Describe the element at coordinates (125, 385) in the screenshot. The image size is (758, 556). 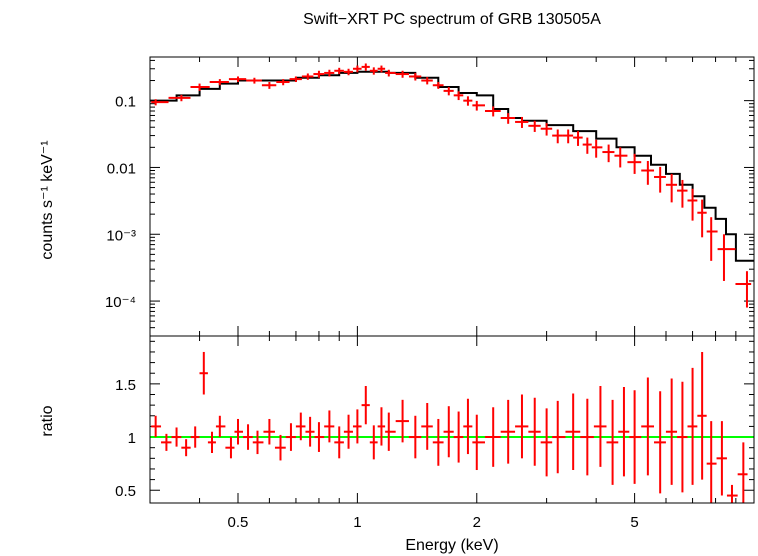
I see `y-tick-label: 1.5` at that location.